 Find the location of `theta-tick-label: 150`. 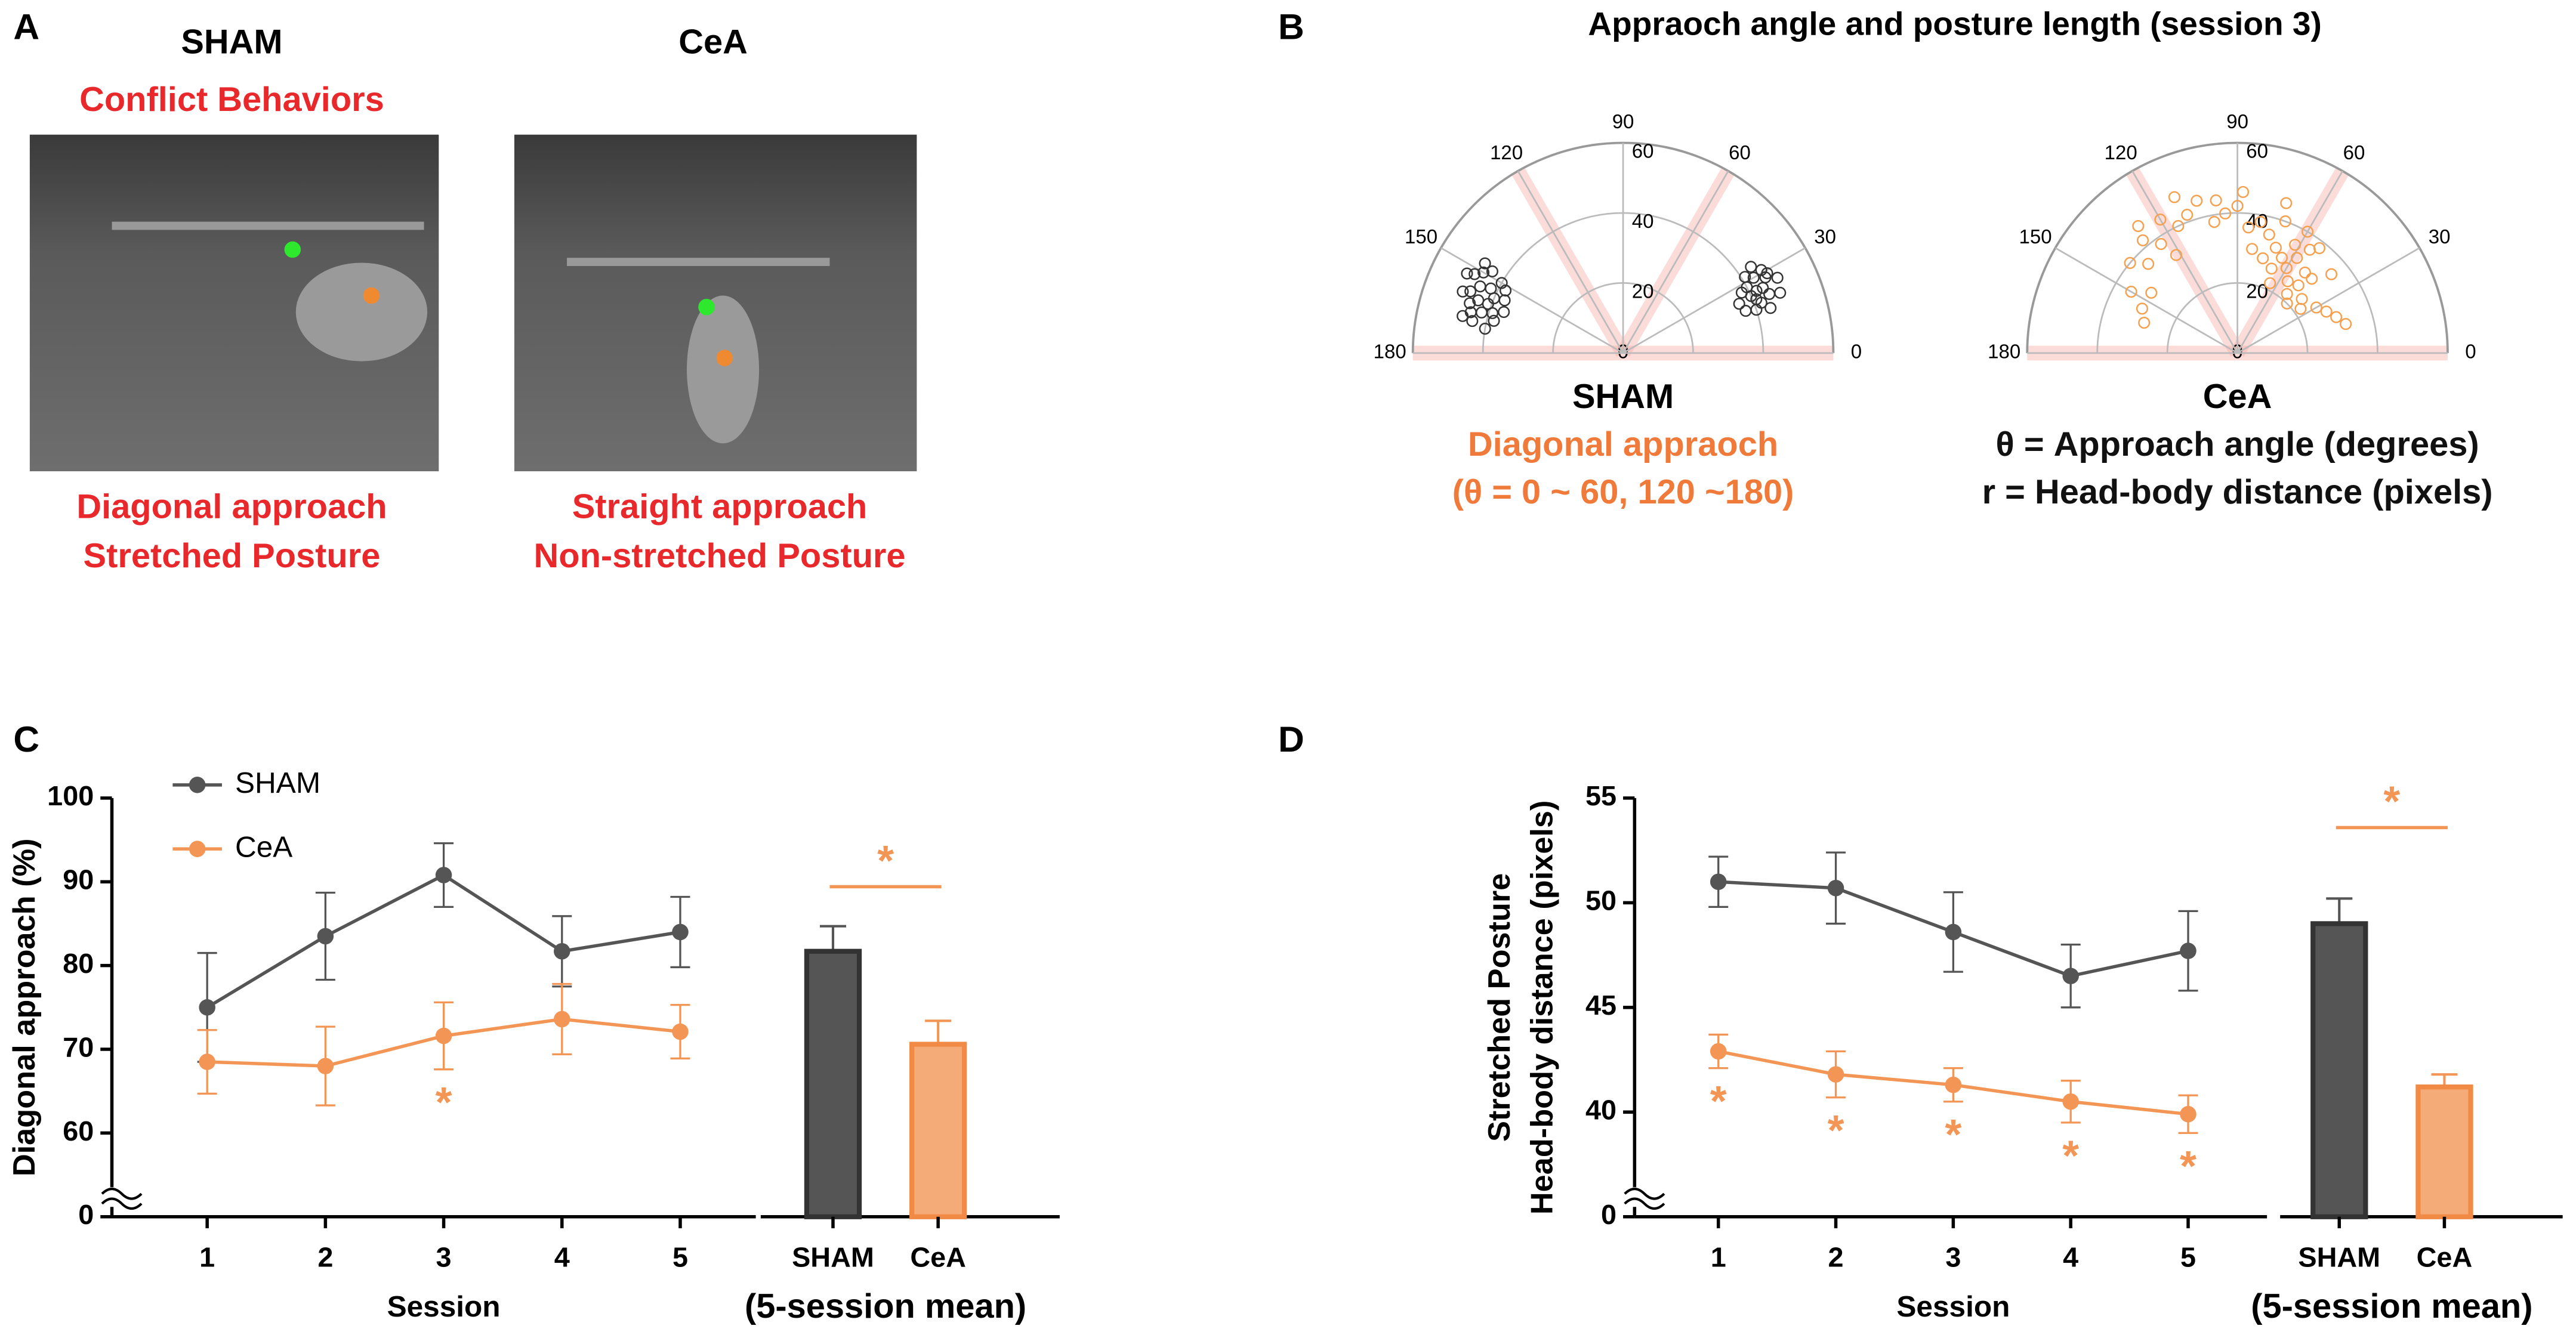

theta-tick-label: 150 is located at coordinates (2035, 236).